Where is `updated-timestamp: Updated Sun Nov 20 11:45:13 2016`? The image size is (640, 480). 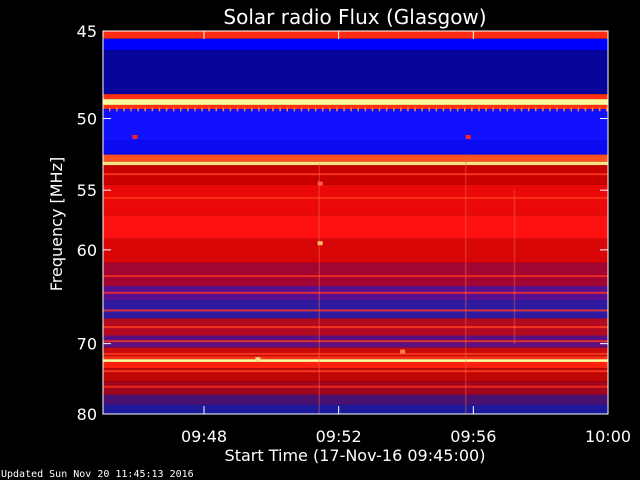 updated-timestamp: Updated Sun Nov 20 11:45:13 2016 is located at coordinates (97, 474).